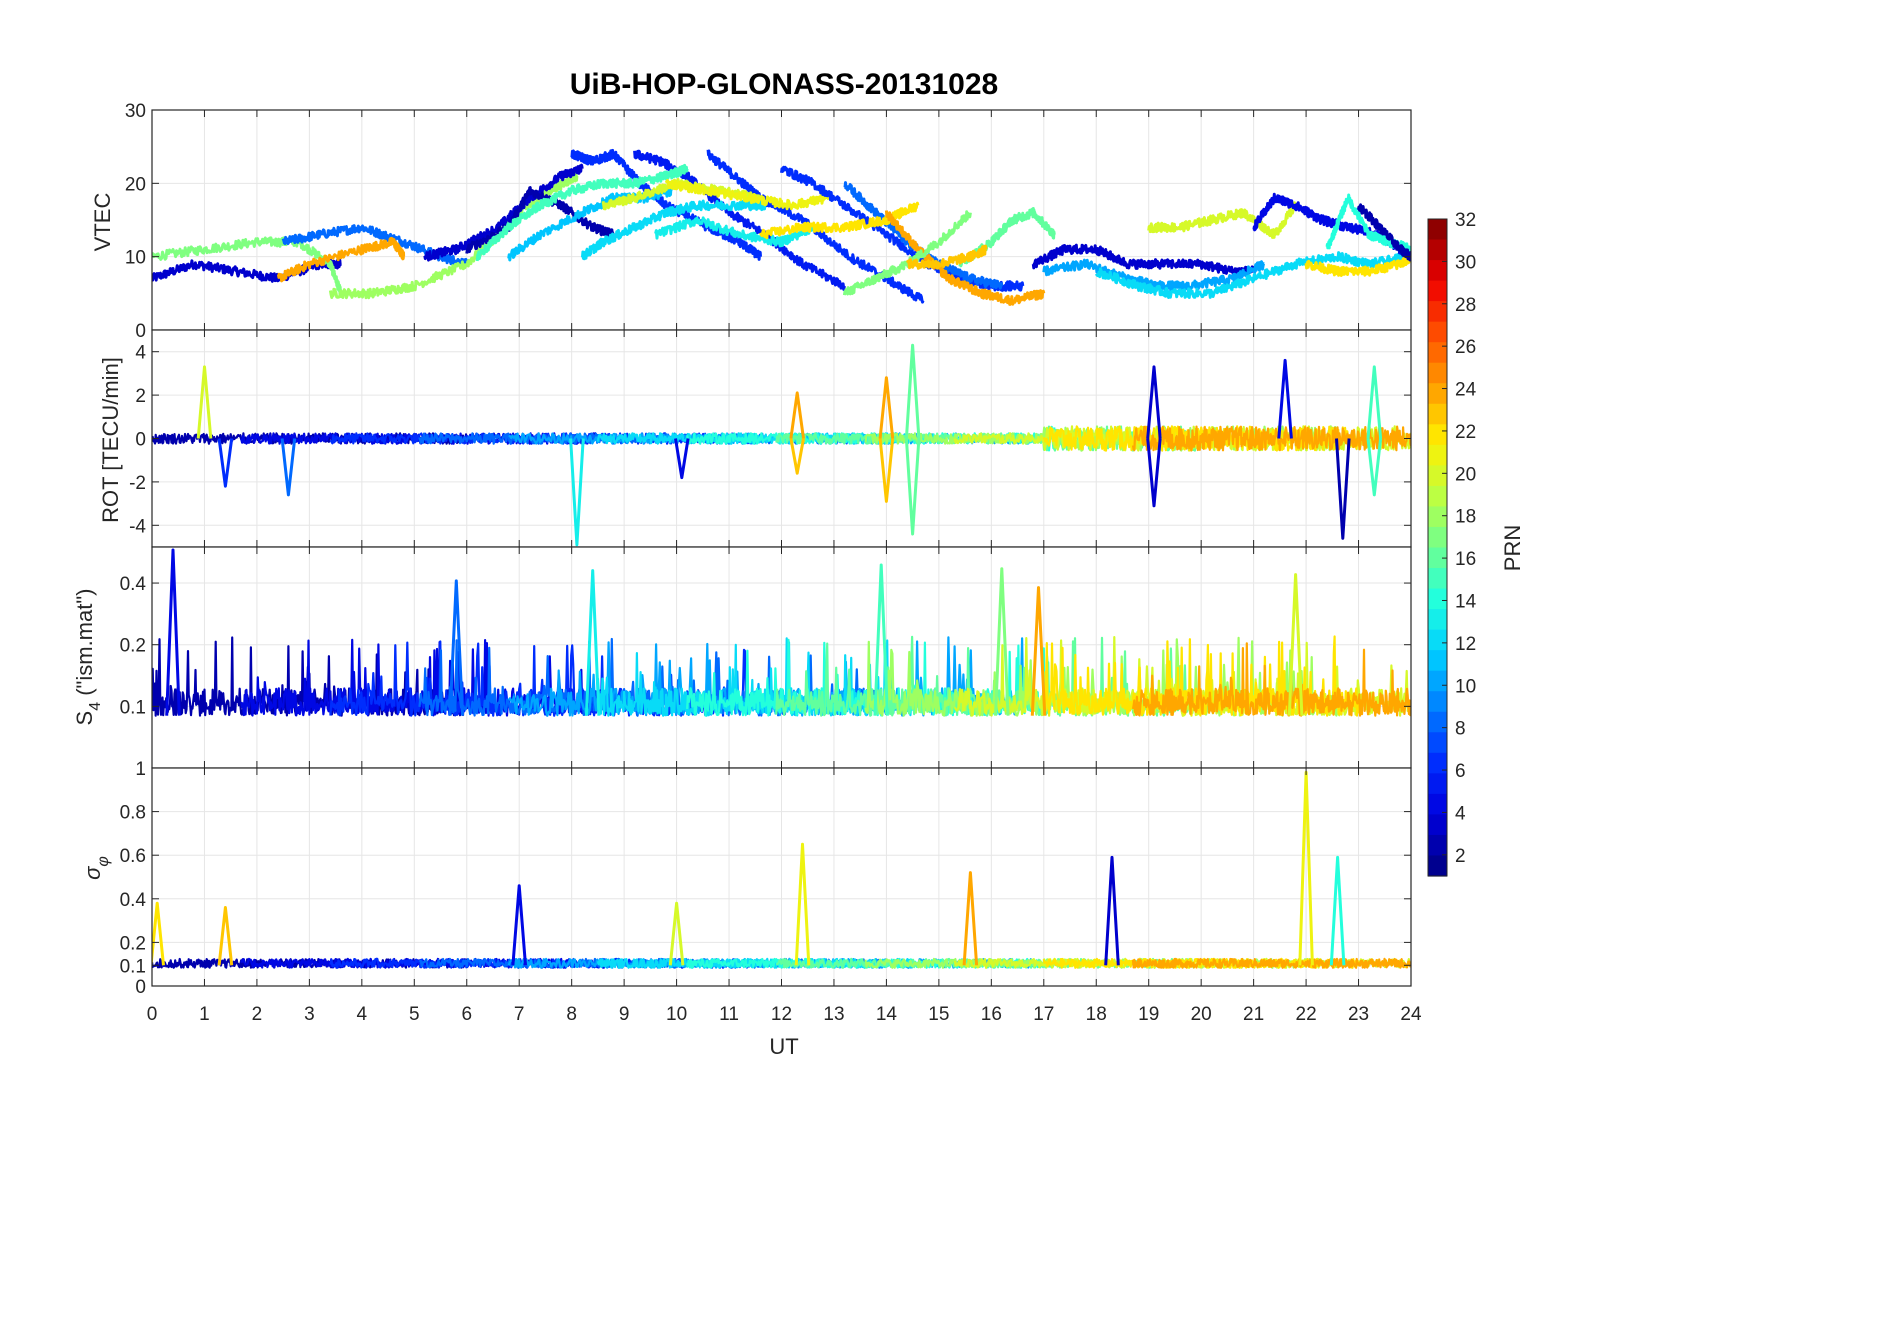 The height and width of the screenshot is (1330, 1902). What do you see at coordinates (1460, 856) in the screenshot?
I see `colorbar-tick-label: 2` at bounding box center [1460, 856].